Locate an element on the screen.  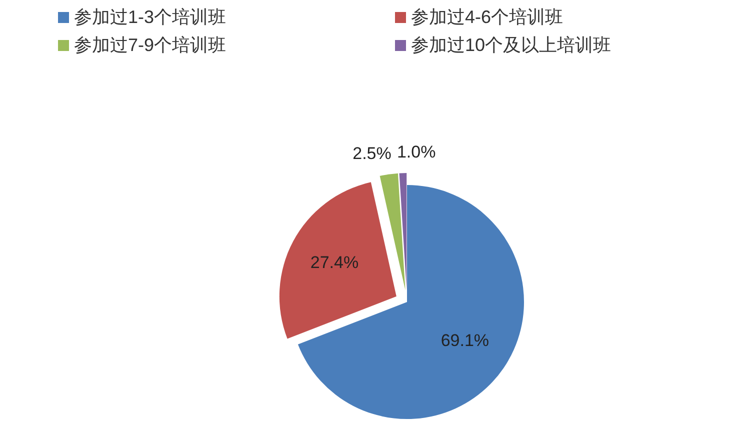
legend-label: 参加过4-6个培训班 is located at coordinates (487, 16).